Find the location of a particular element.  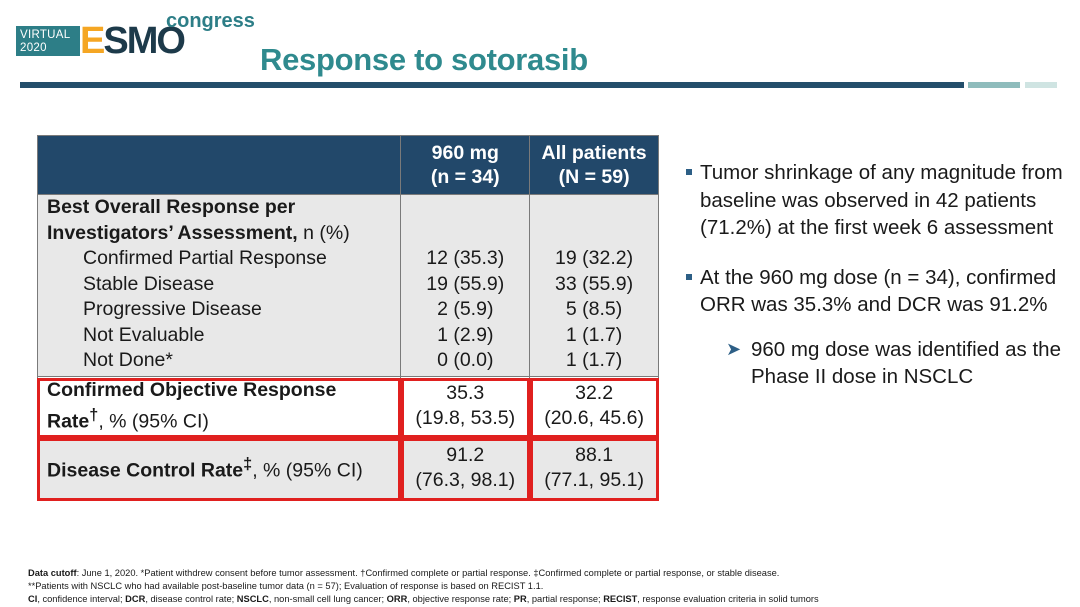

dcr-value-960mg: 91.2 (76.3, 98.1) is located at coordinates (465, 467).